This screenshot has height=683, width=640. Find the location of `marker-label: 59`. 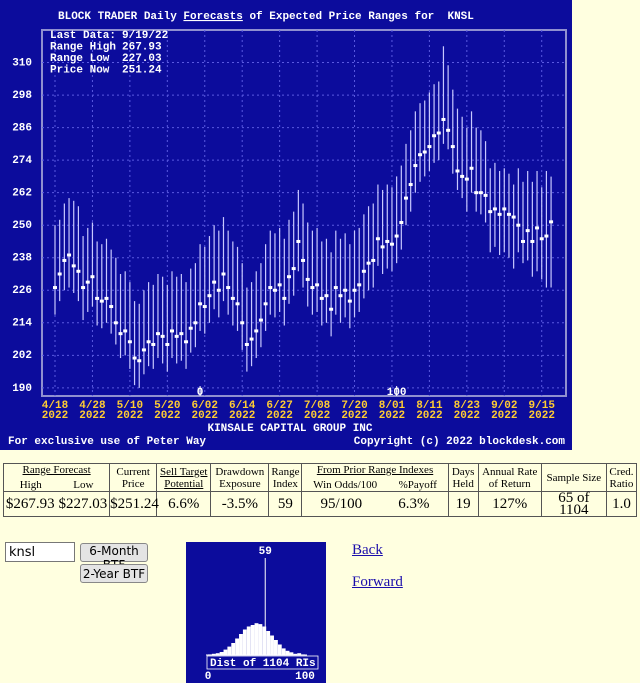

marker-label: 59 is located at coordinates (265, 552).